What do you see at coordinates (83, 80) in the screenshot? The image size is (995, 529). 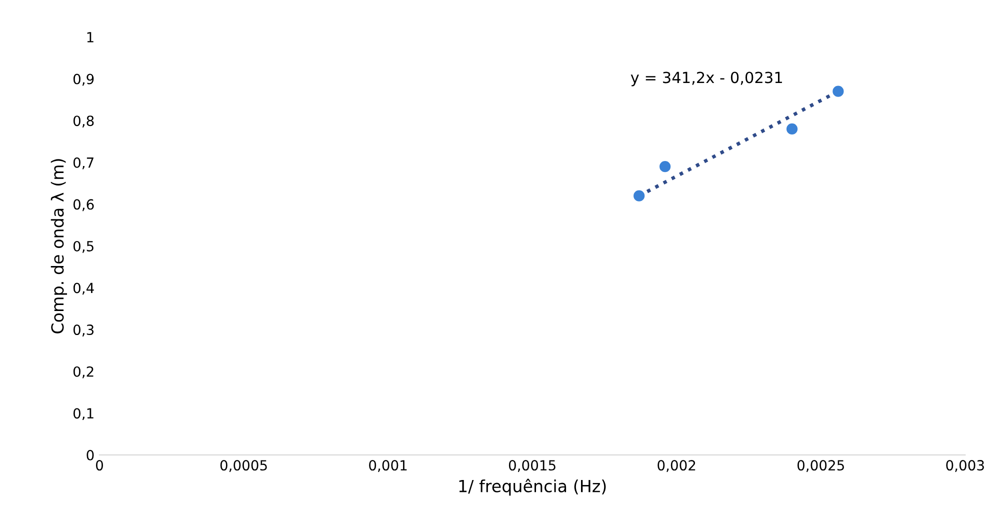 I see `y-tick-label: 0,9` at bounding box center [83, 80].